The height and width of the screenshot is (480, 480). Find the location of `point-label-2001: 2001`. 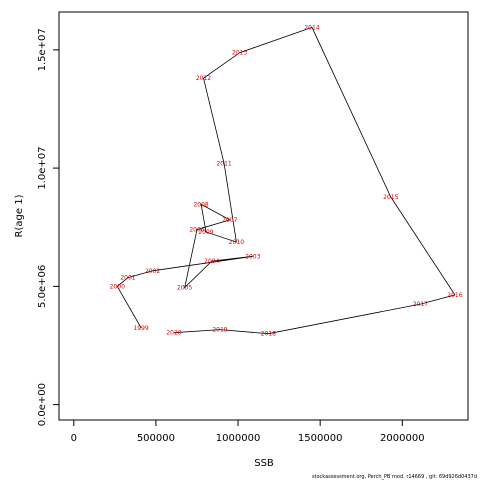

point-label-2001: 2001 is located at coordinates (127, 278).